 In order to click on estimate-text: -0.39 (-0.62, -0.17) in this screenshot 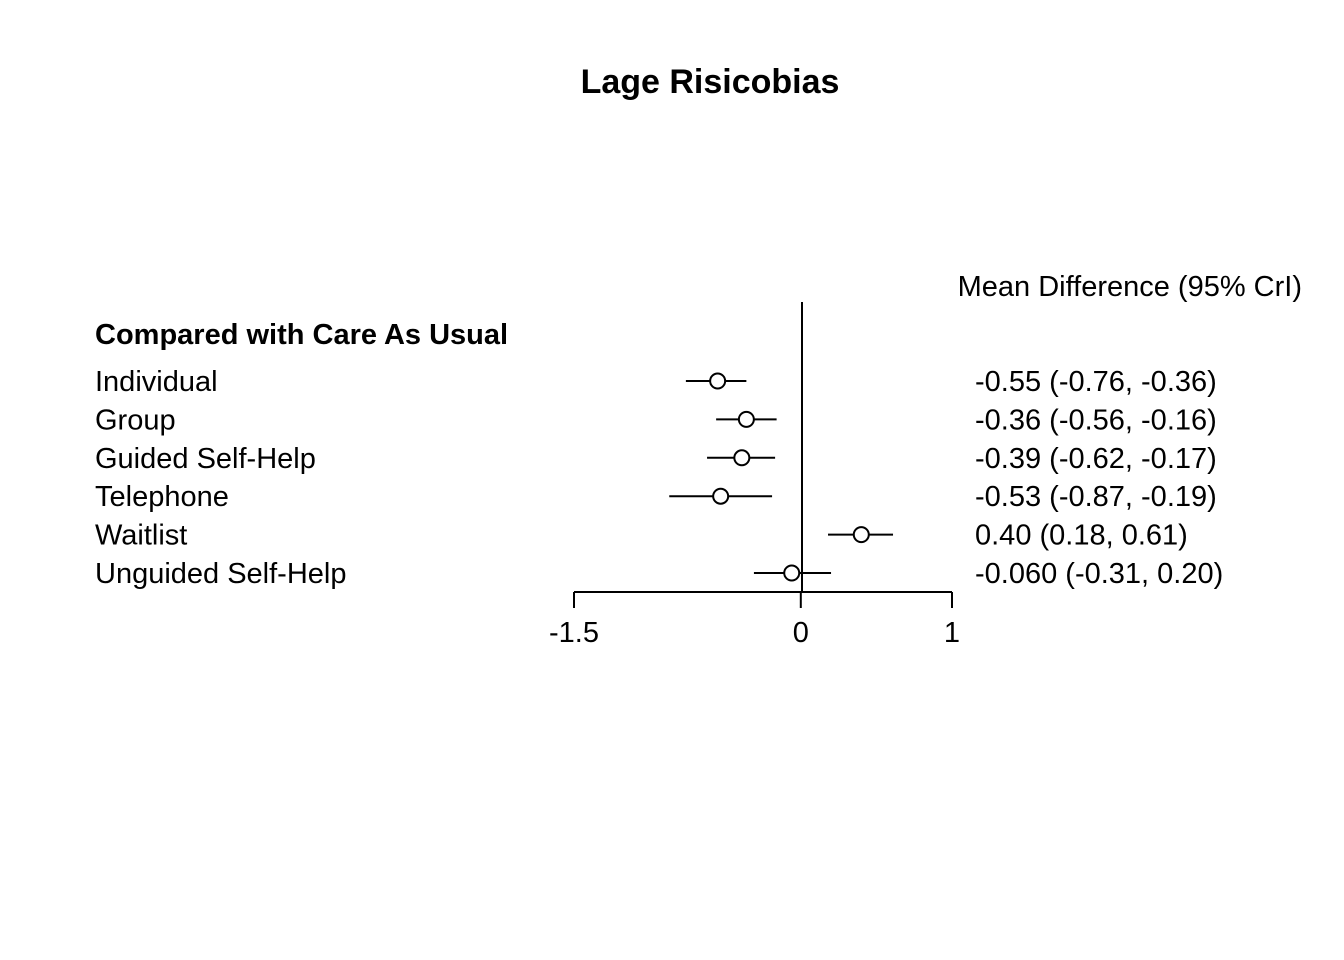, I will do `click(1096, 459)`.